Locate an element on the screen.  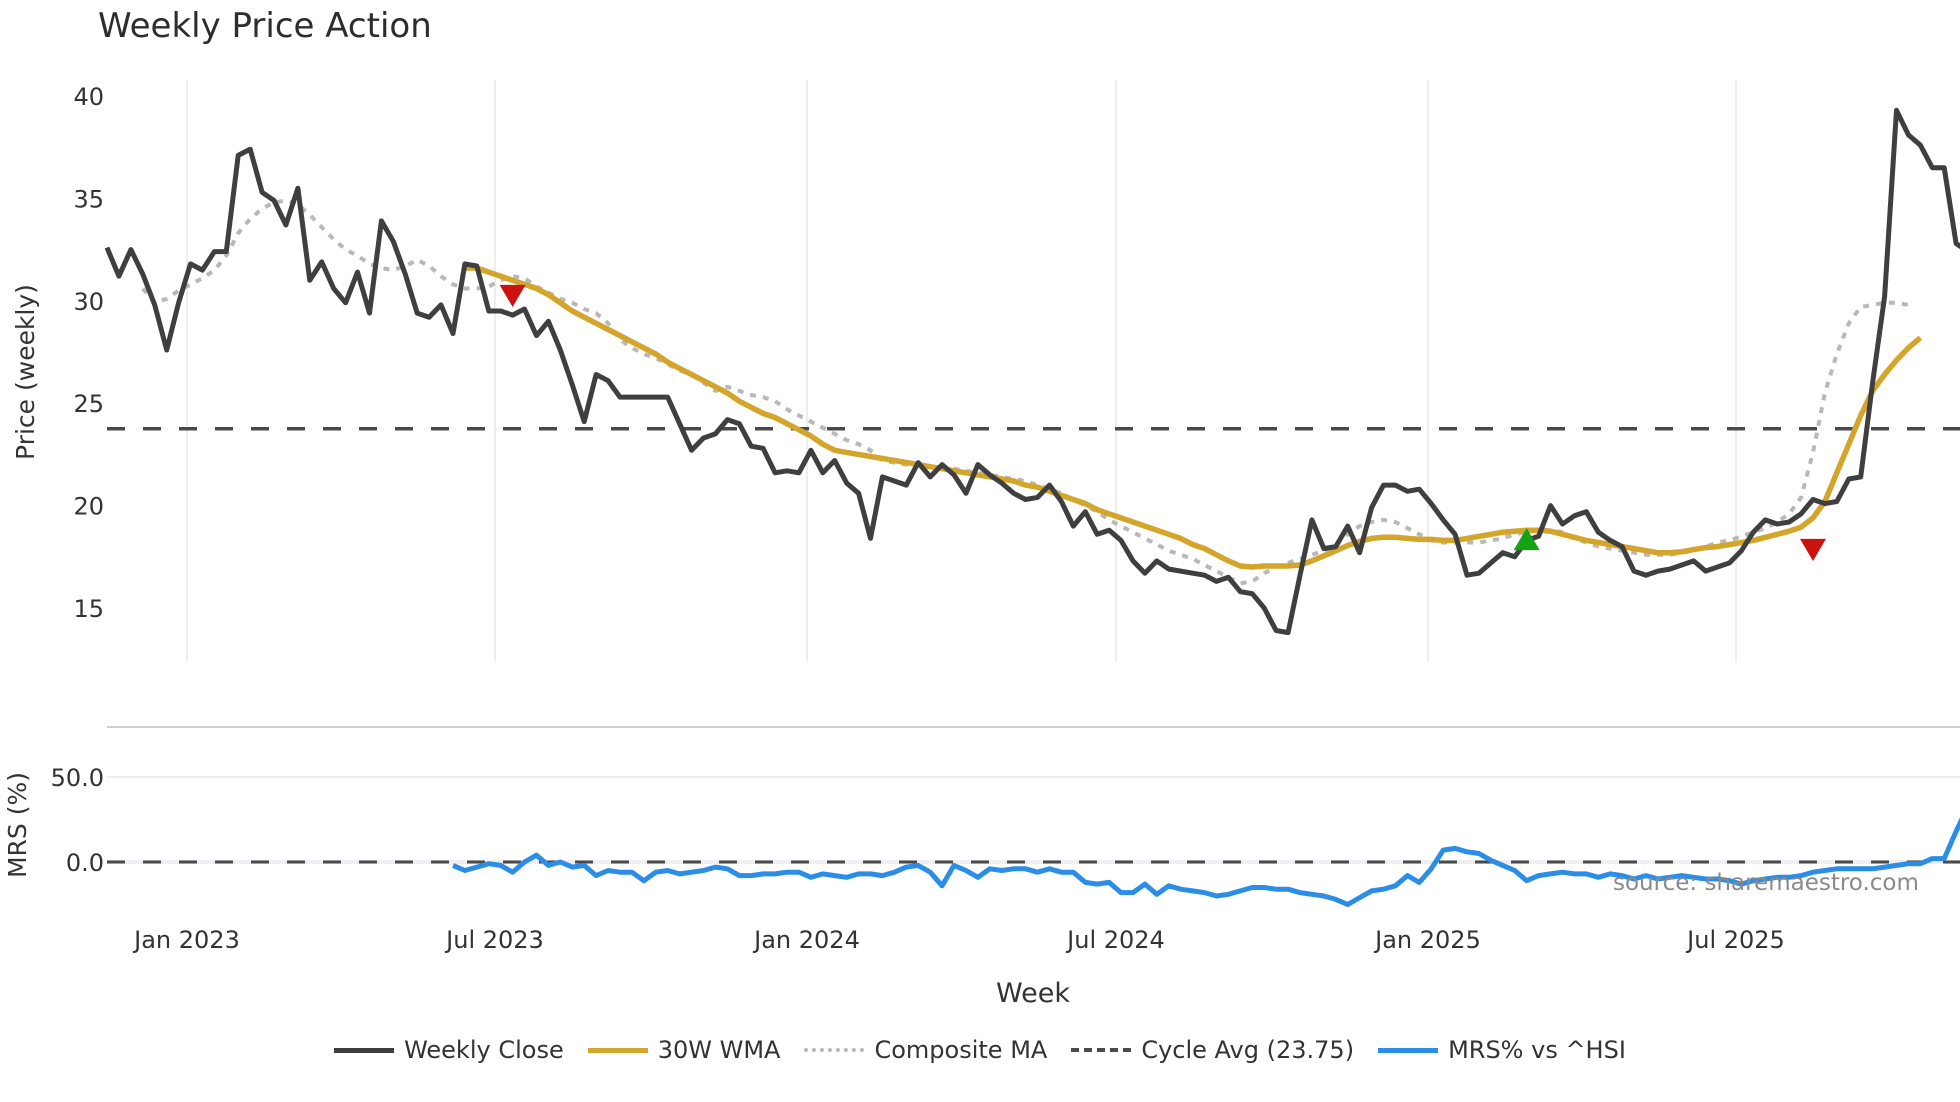
x-tick-label: Jul 2025 is located at coordinates (1735, 940).